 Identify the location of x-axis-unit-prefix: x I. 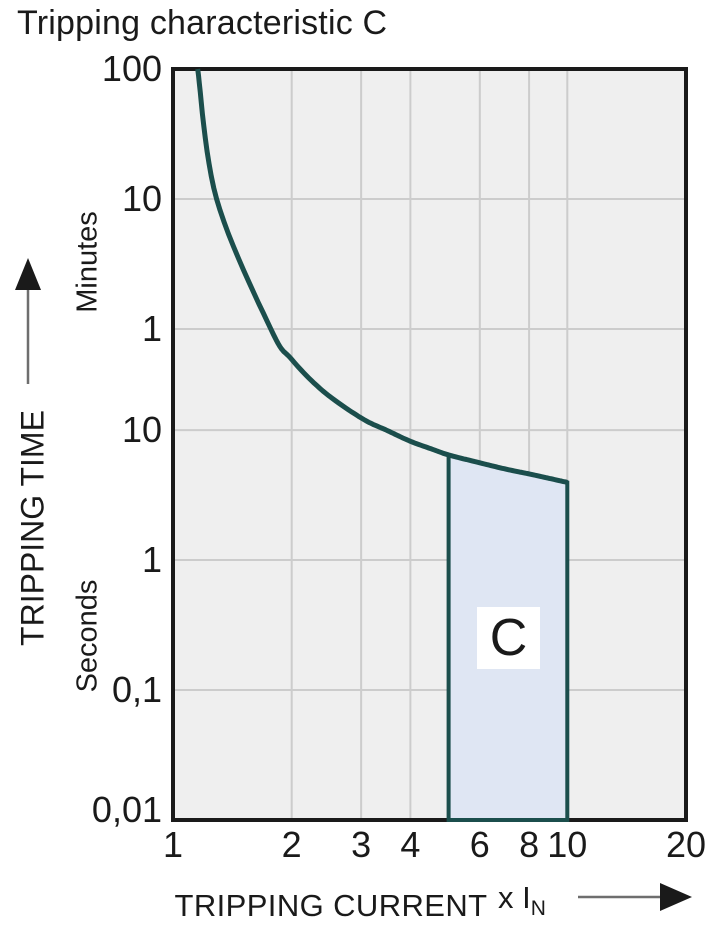
(514, 897).